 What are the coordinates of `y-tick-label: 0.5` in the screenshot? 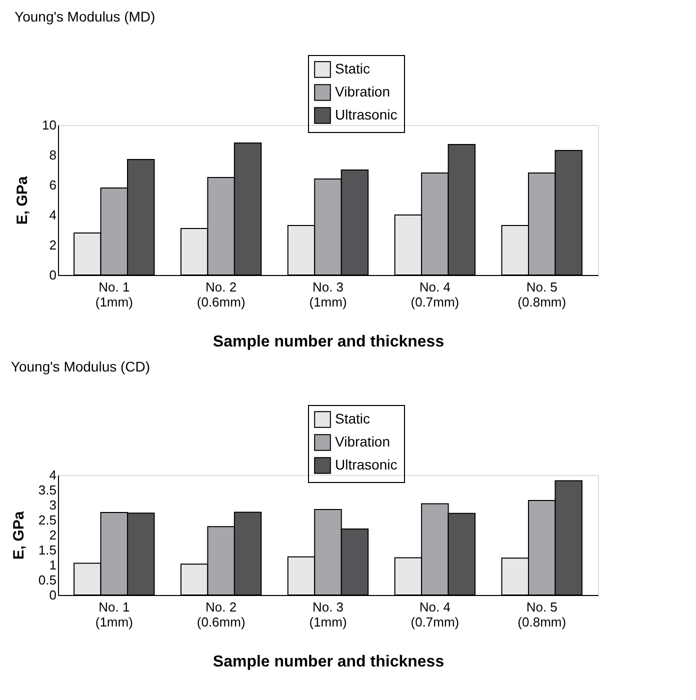 It's located at (47, 580).